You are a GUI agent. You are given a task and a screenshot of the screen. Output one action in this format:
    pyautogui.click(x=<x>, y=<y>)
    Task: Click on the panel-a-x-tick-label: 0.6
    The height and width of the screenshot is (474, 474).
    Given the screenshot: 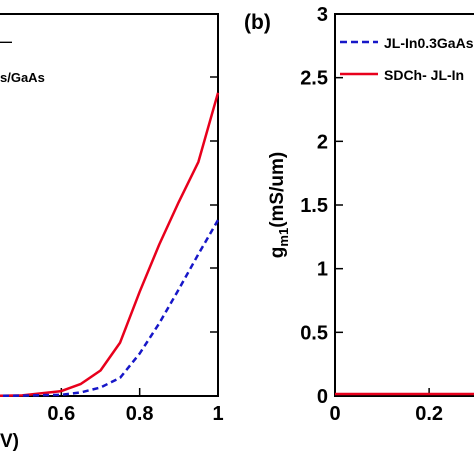 What is the action you would take?
    pyautogui.click(x=61, y=414)
    